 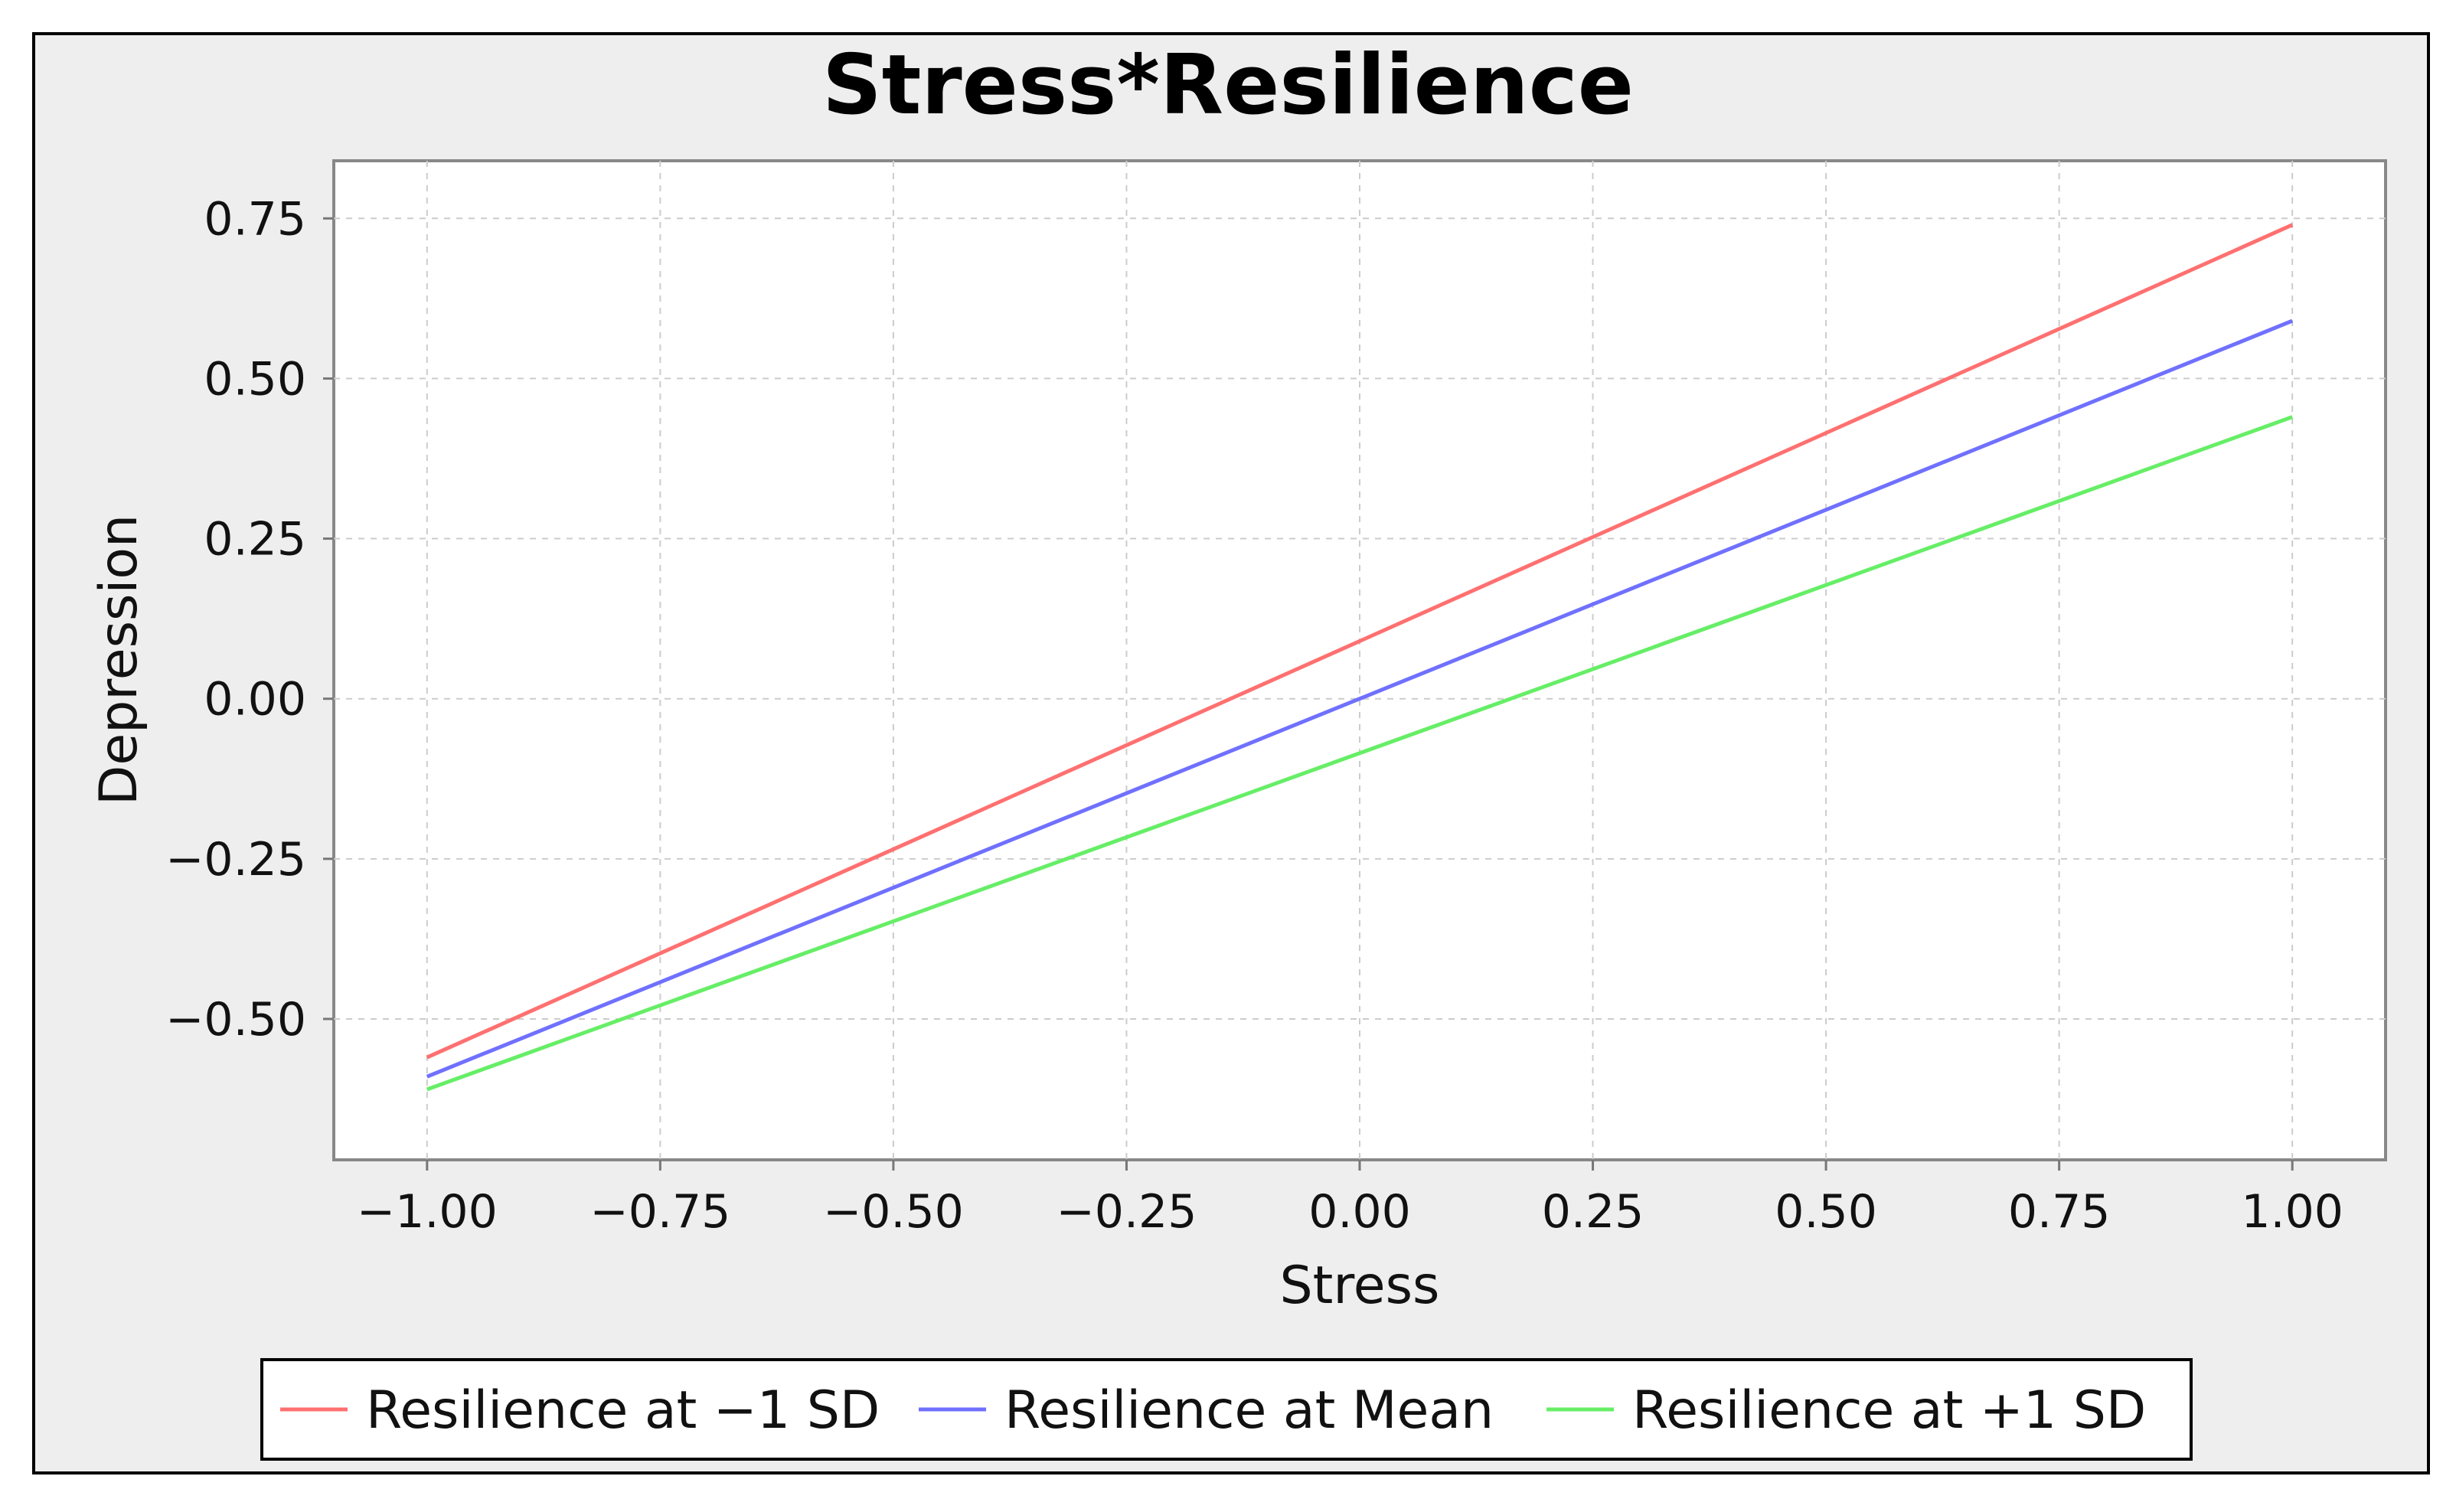 What do you see at coordinates (1360, 1286) in the screenshot?
I see `x-axis-label: Stress` at bounding box center [1360, 1286].